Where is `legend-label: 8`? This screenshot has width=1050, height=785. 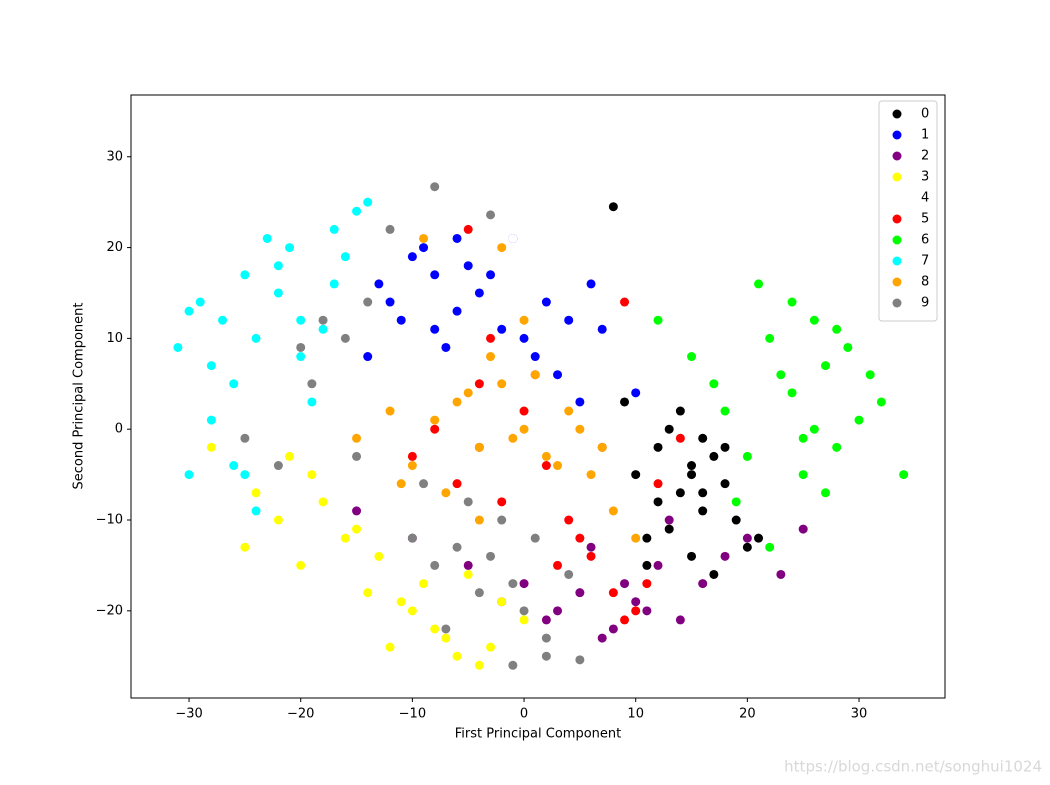 legend-label: 8 is located at coordinates (925, 282).